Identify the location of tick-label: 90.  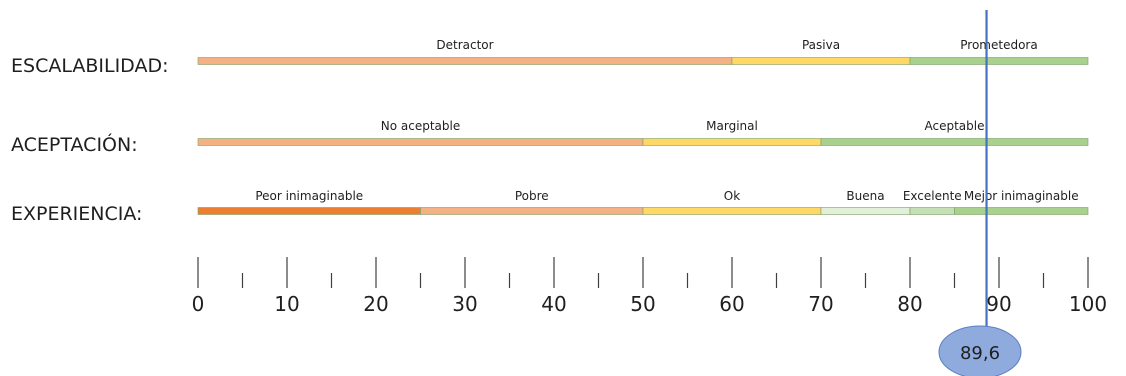
(998, 304).